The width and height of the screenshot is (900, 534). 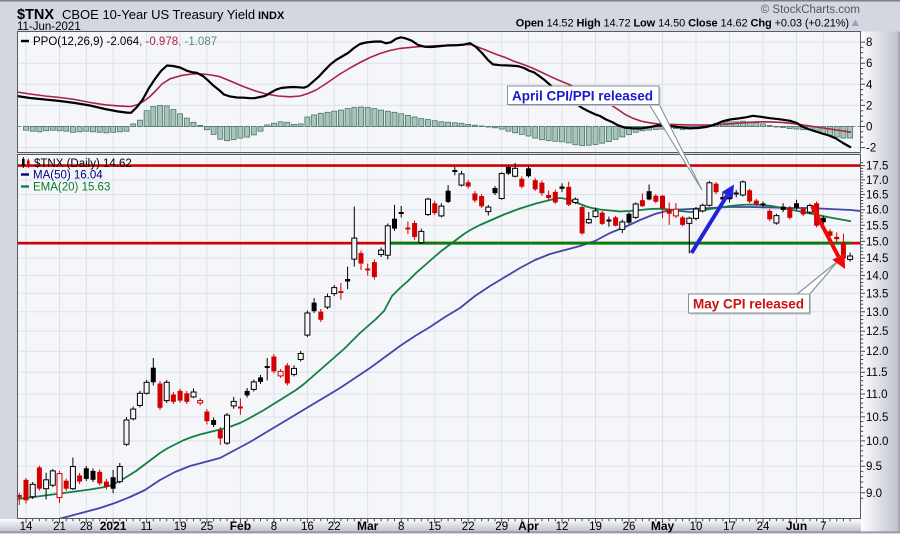 What do you see at coordinates (582, 96) in the screenshot?
I see `svg-text: April CPI/PPI released` at bounding box center [582, 96].